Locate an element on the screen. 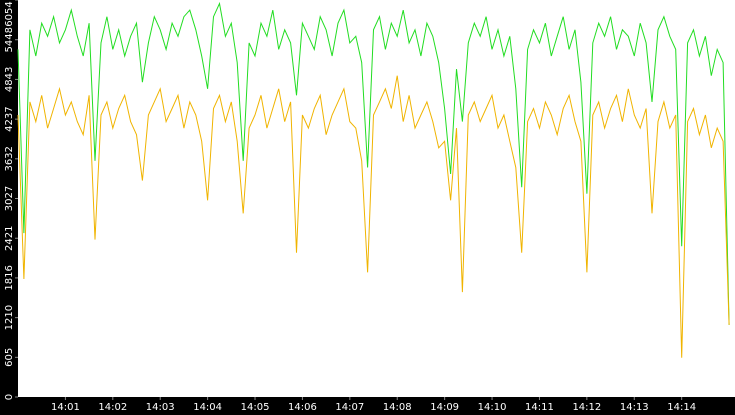 The image size is (735, 415). y-tick-label: 2421 is located at coordinates (9, 238).